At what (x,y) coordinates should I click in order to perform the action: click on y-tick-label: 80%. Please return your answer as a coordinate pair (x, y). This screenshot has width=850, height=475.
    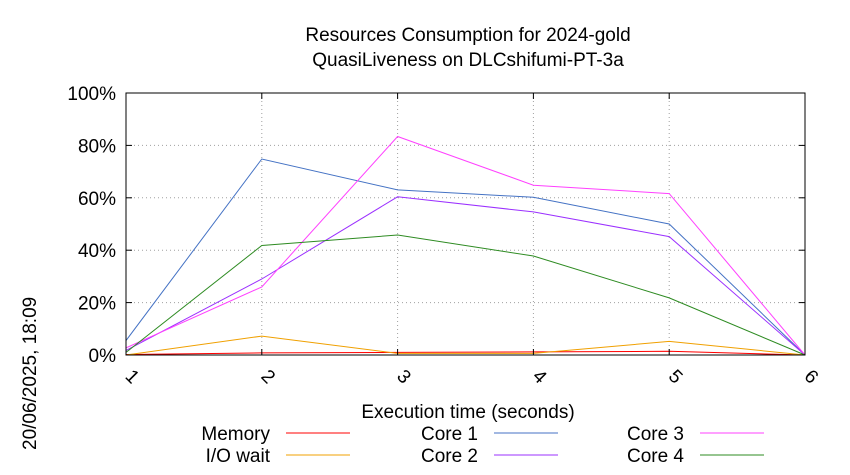
    Looking at the image, I should click on (97, 146).